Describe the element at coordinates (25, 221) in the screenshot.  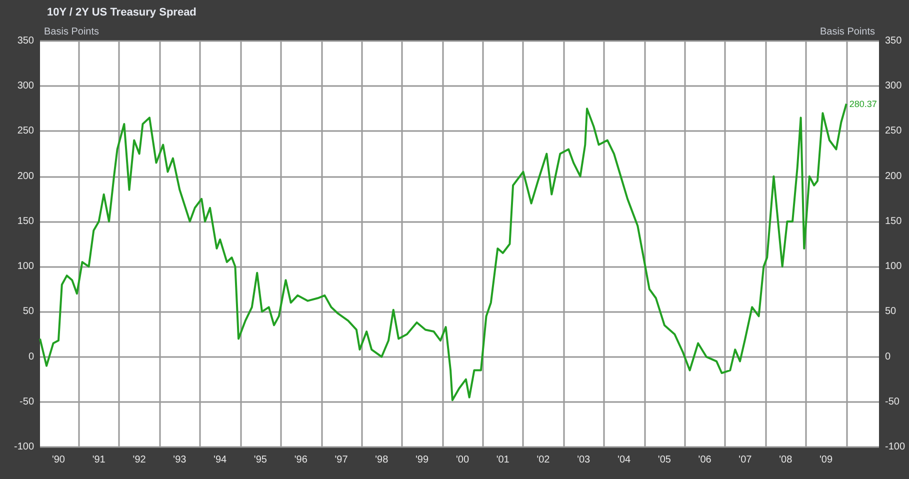
I see `y-tick-label: 150` at that location.